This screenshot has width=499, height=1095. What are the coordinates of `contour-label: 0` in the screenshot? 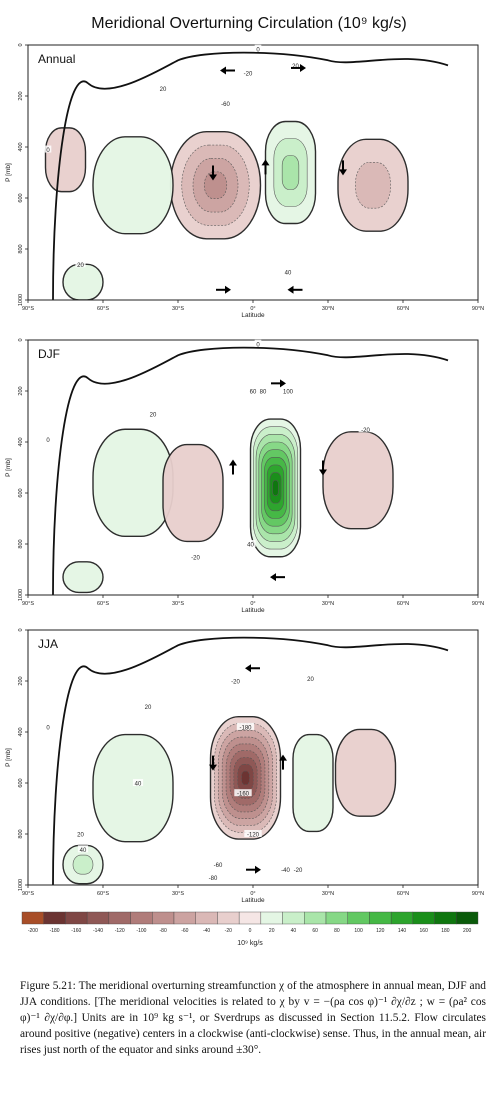 It's located at (258, 343).